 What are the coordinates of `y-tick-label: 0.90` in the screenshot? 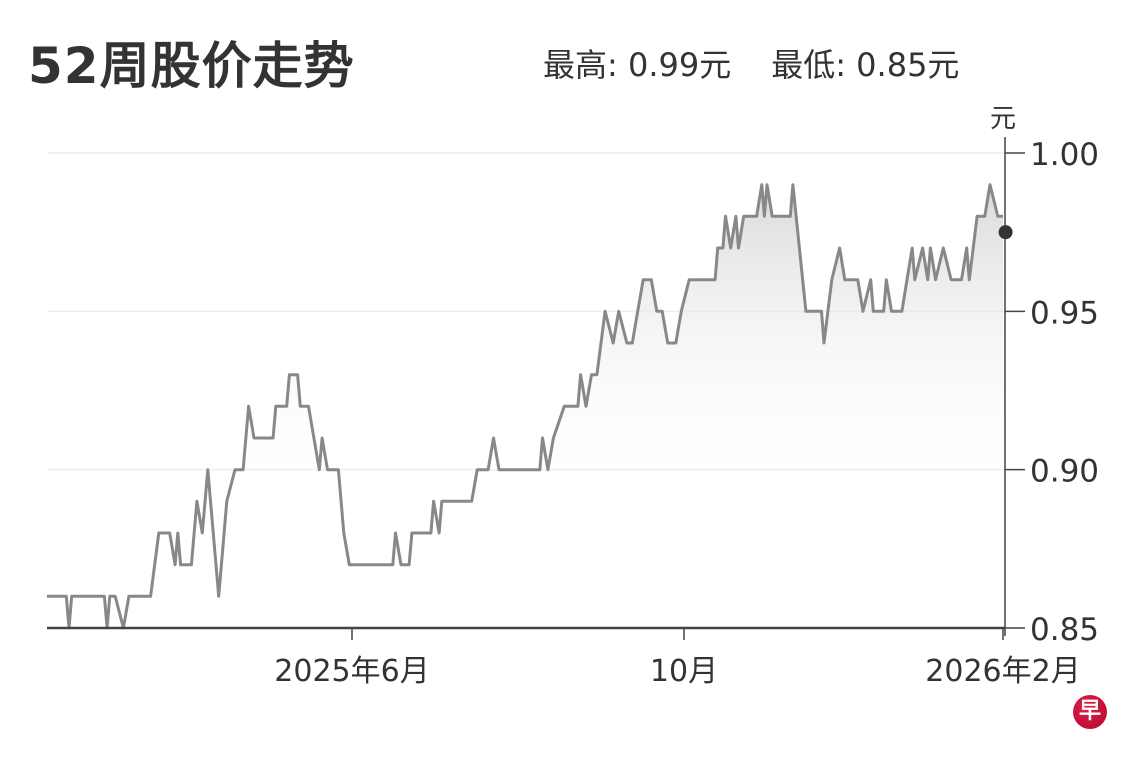 It's located at (1064, 472).